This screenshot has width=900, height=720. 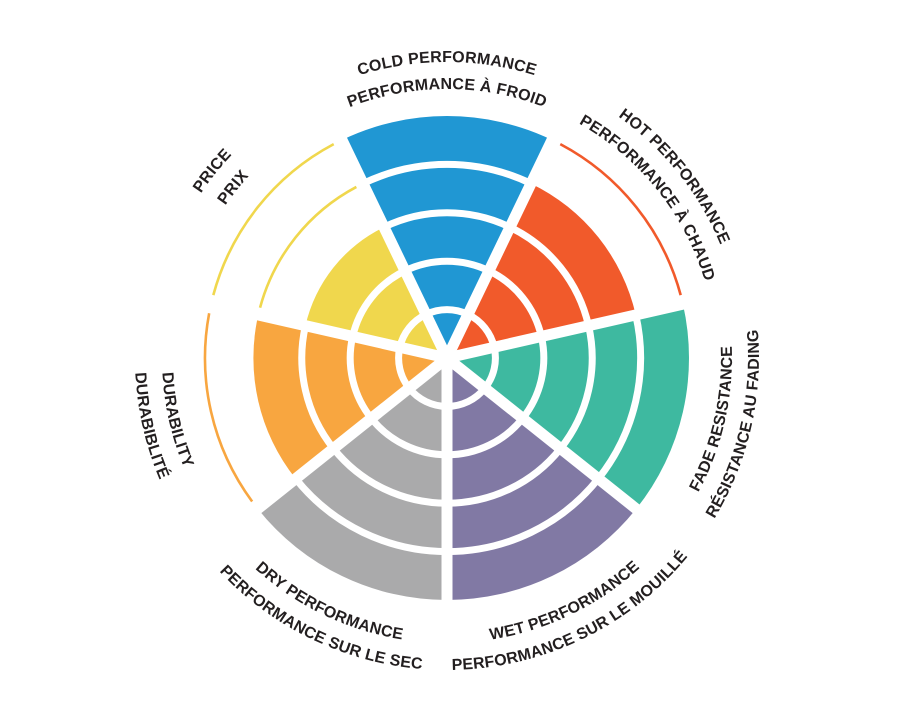 I want to click on wedge-cold-performance, so click(x=447, y=237).